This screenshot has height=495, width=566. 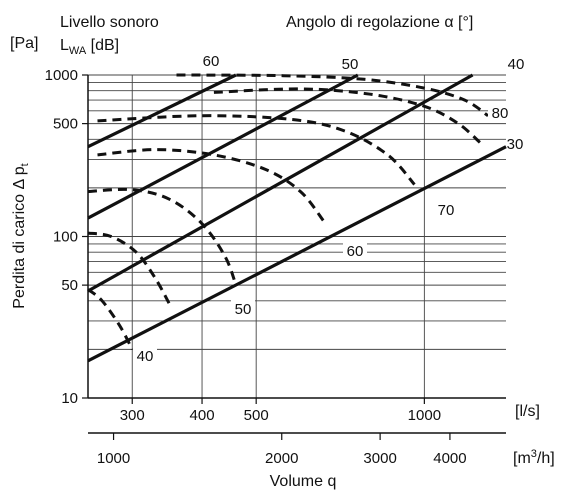 What do you see at coordinates (516, 64) in the screenshot?
I see `angle-label: 40` at bounding box center [516, 64].